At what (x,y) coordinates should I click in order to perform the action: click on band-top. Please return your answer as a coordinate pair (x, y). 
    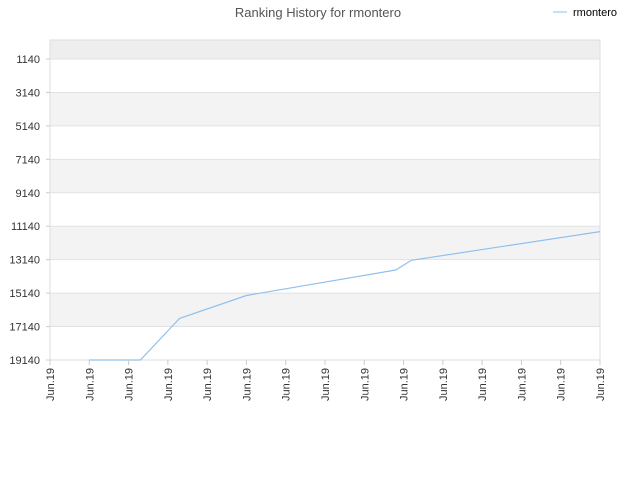
    Looking at the image, I should click on (325, 49).